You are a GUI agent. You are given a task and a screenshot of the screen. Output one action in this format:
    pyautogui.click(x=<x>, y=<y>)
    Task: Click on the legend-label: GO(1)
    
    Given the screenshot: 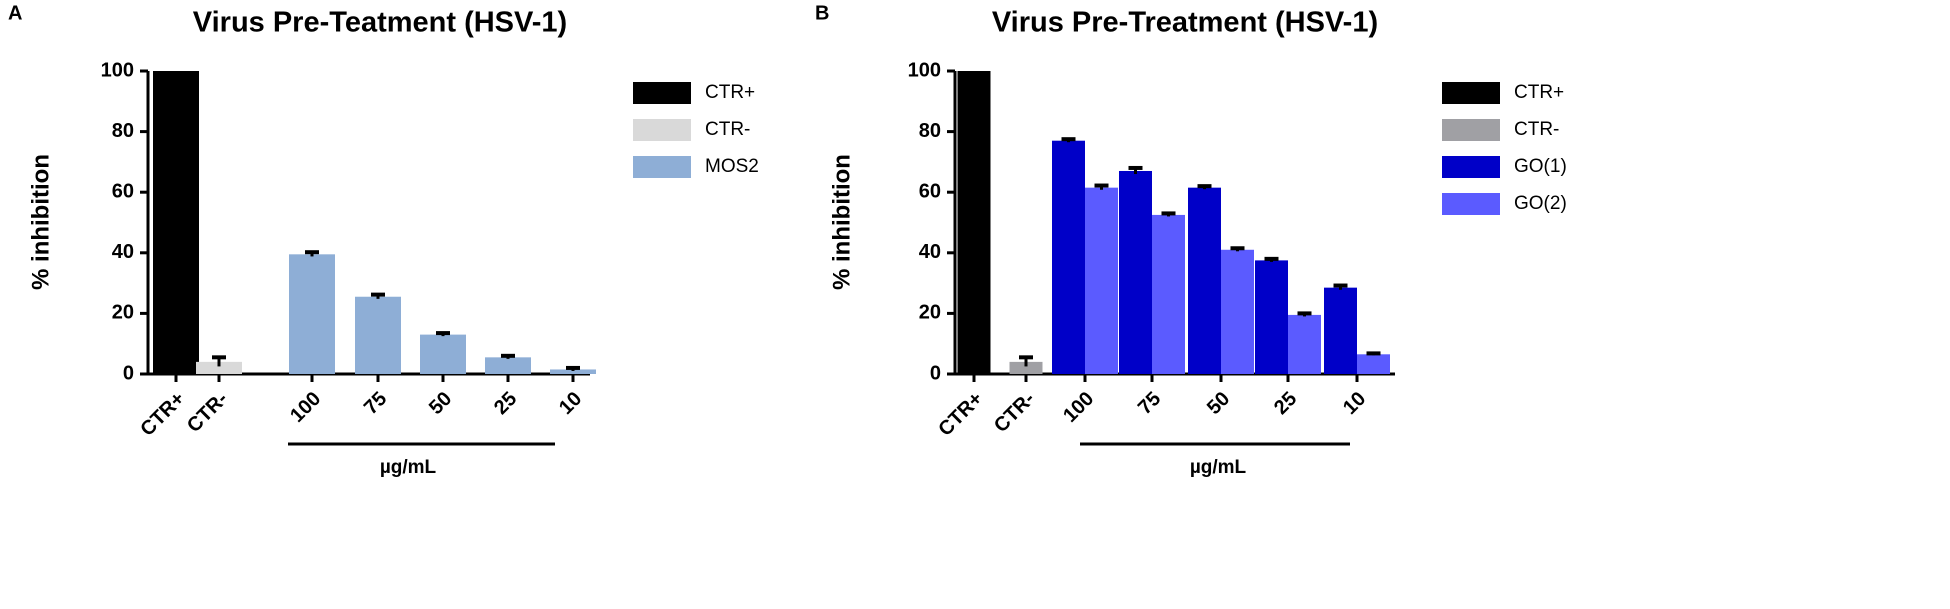 What is the action you would take?
    pyautogui.click(x=1540, y=166)
    